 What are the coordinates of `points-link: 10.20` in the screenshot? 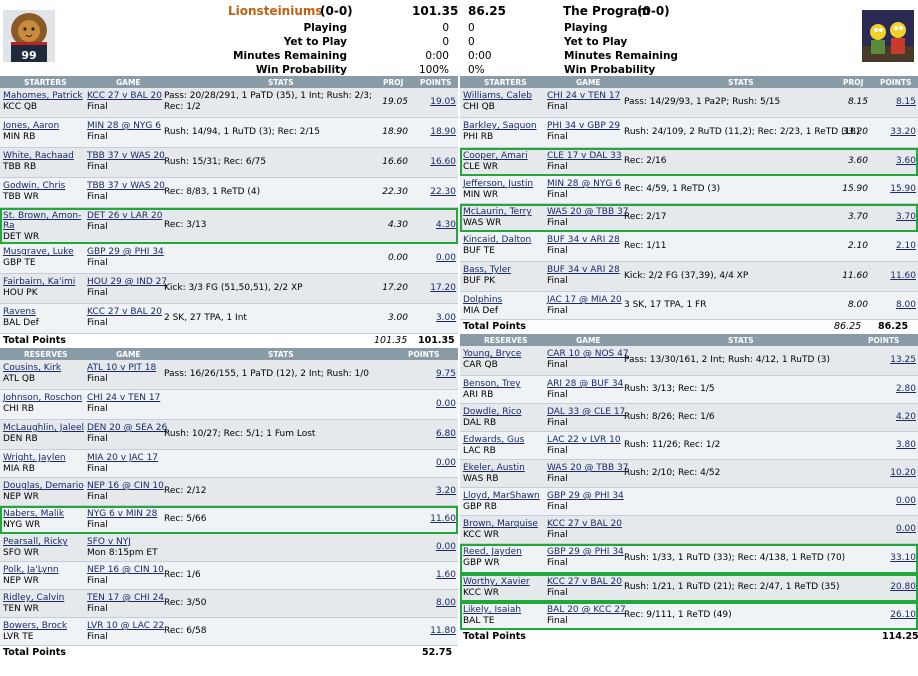 It's located at (903, 473).